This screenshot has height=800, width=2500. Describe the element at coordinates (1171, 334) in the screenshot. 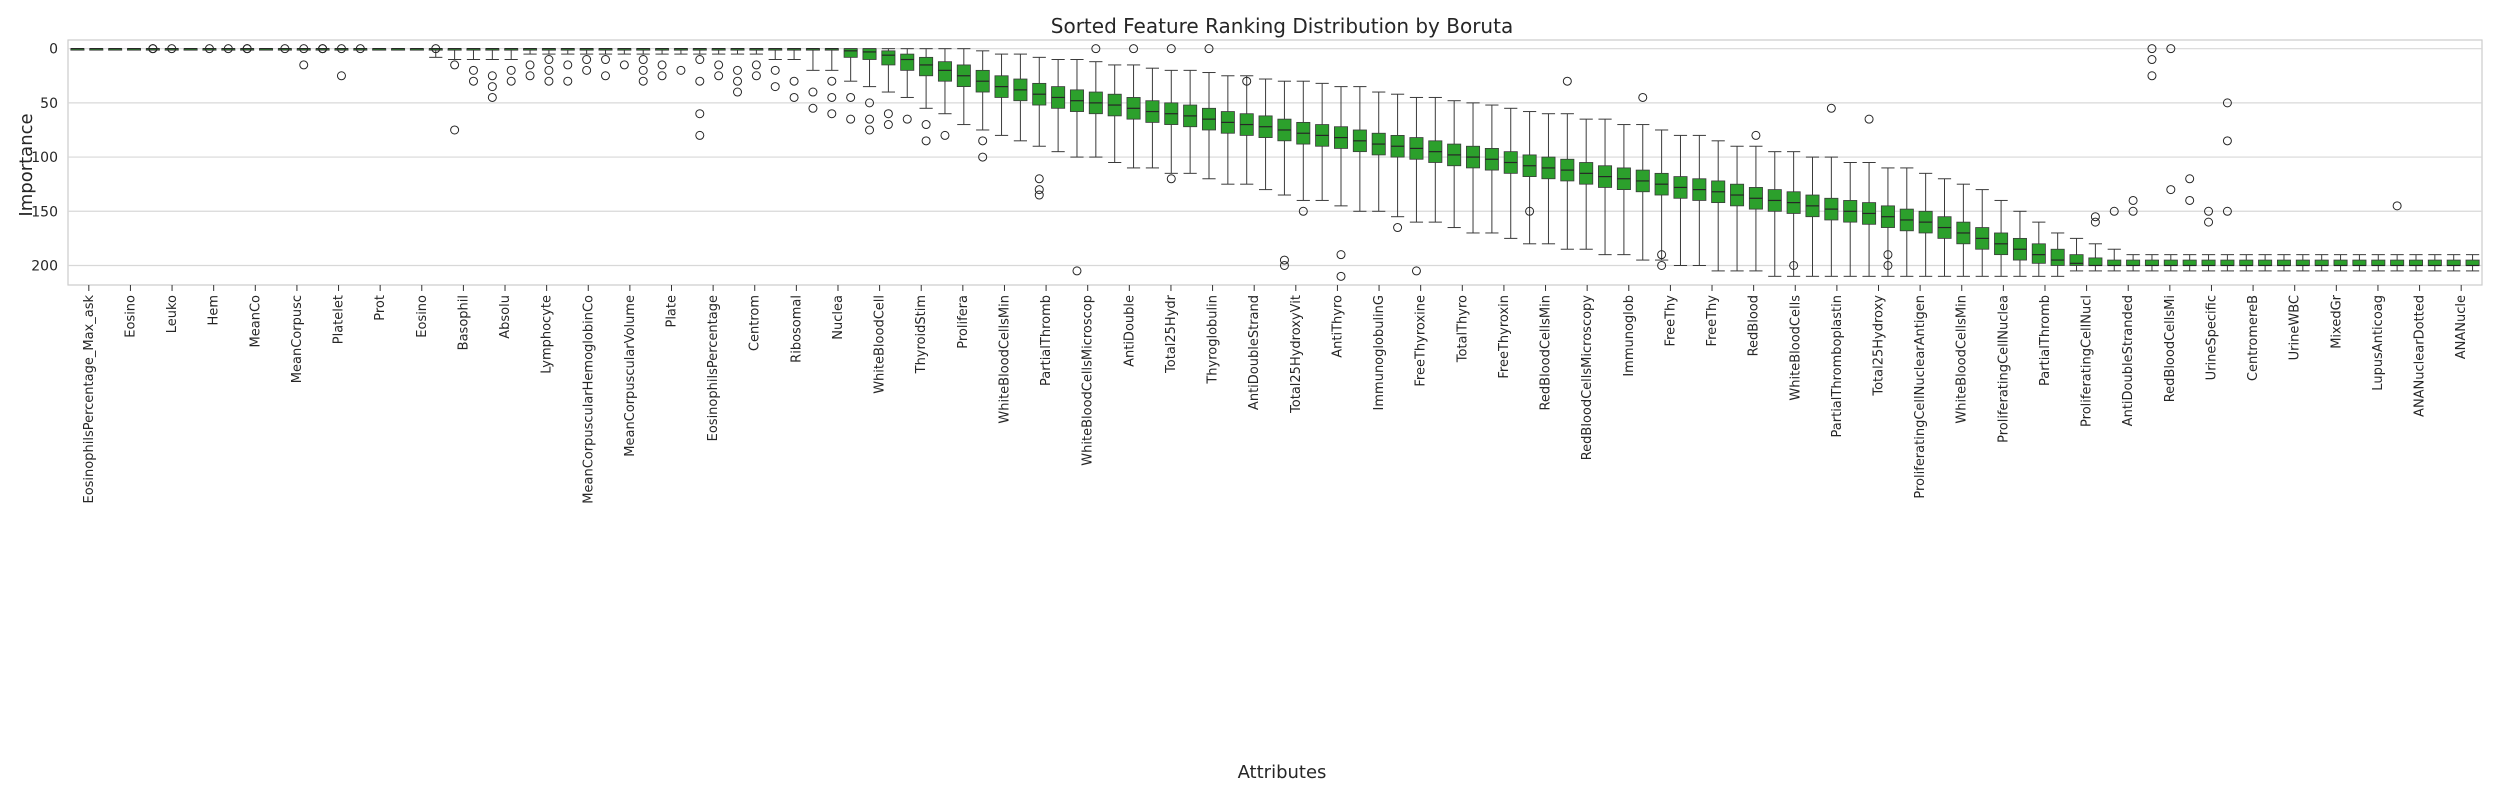

I see `x-tick-label: Total25Hydr` at that location.